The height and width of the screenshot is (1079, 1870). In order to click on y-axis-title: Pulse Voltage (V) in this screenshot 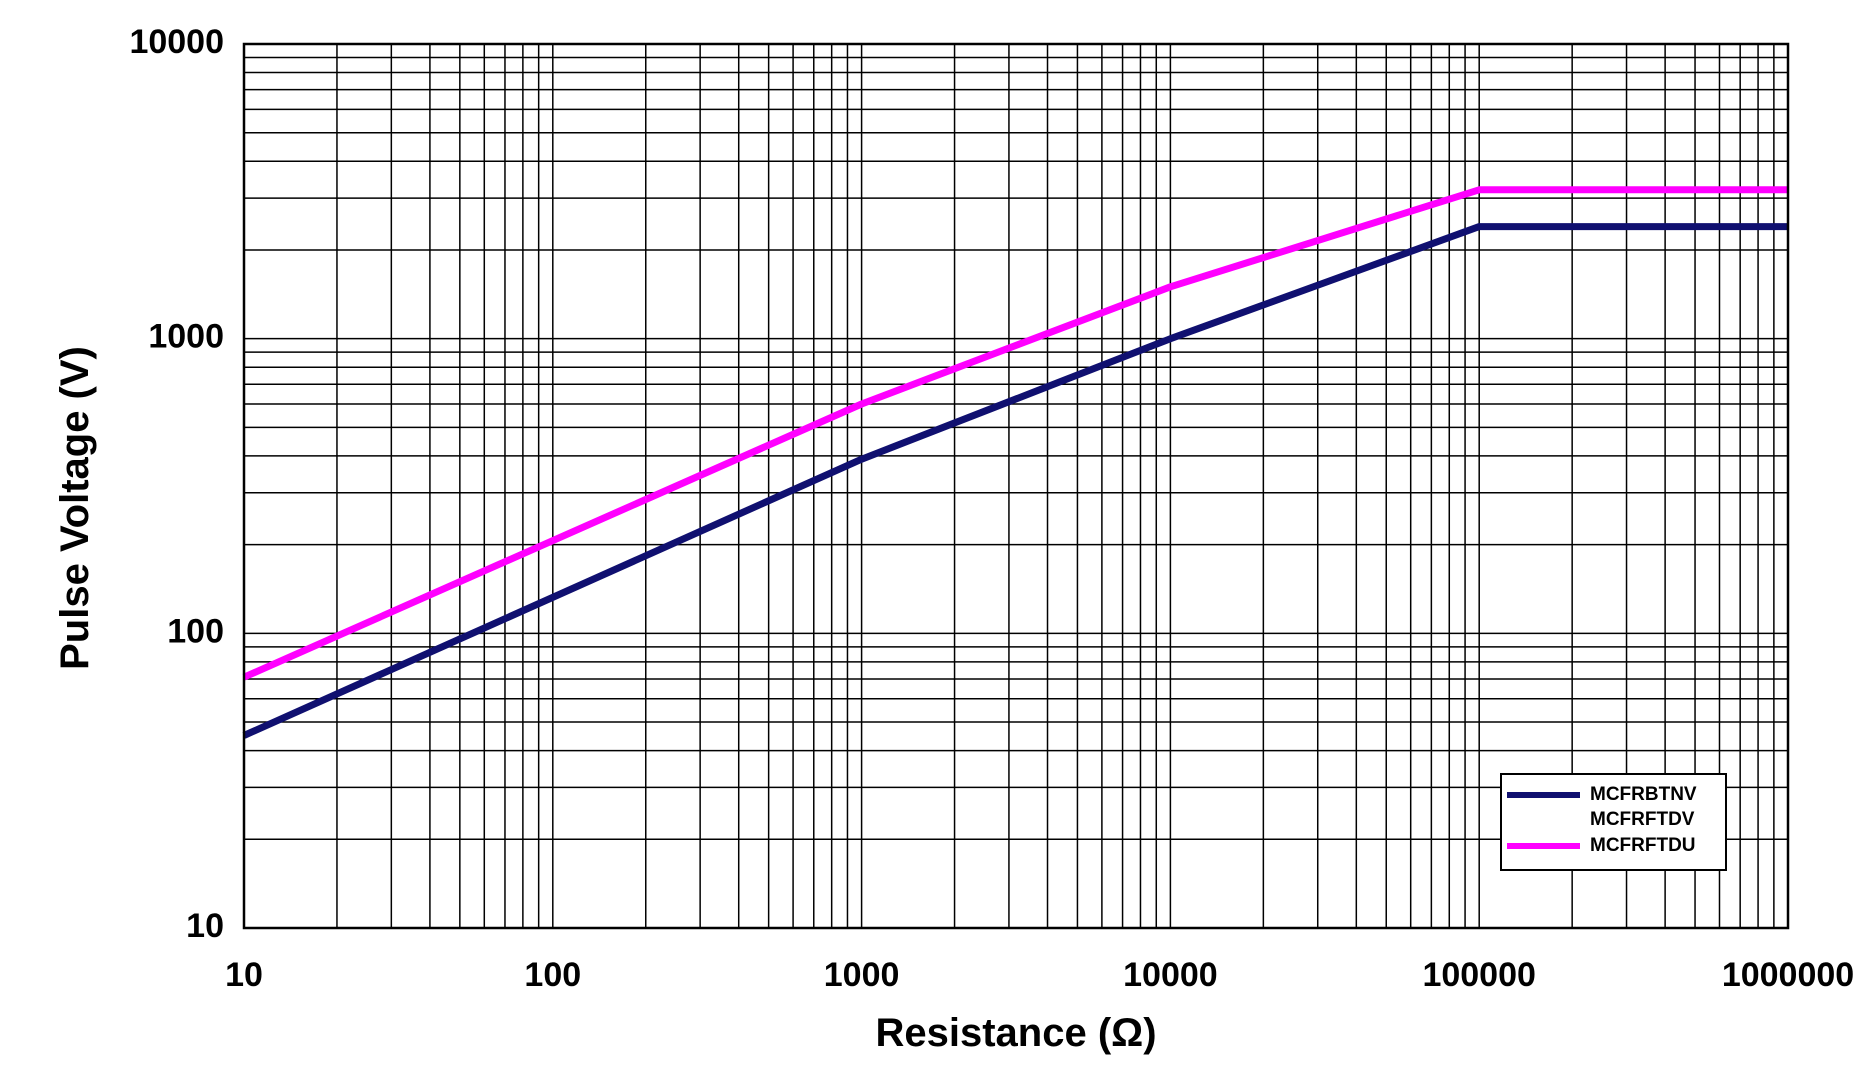, I will do `click(75, 508)`.